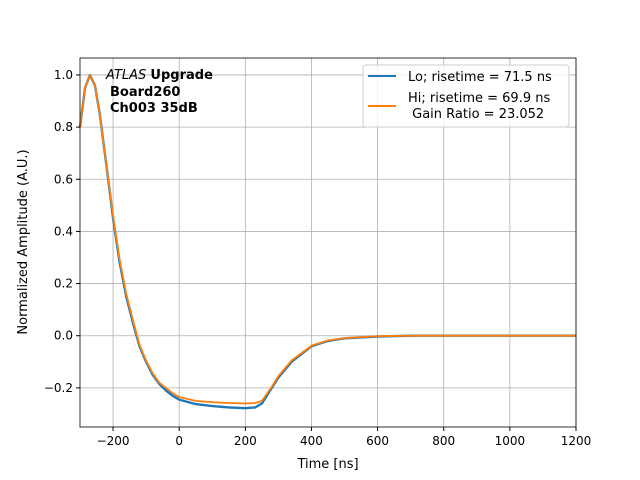  I want to click on annotation-board: Board260, so click(145, 92).